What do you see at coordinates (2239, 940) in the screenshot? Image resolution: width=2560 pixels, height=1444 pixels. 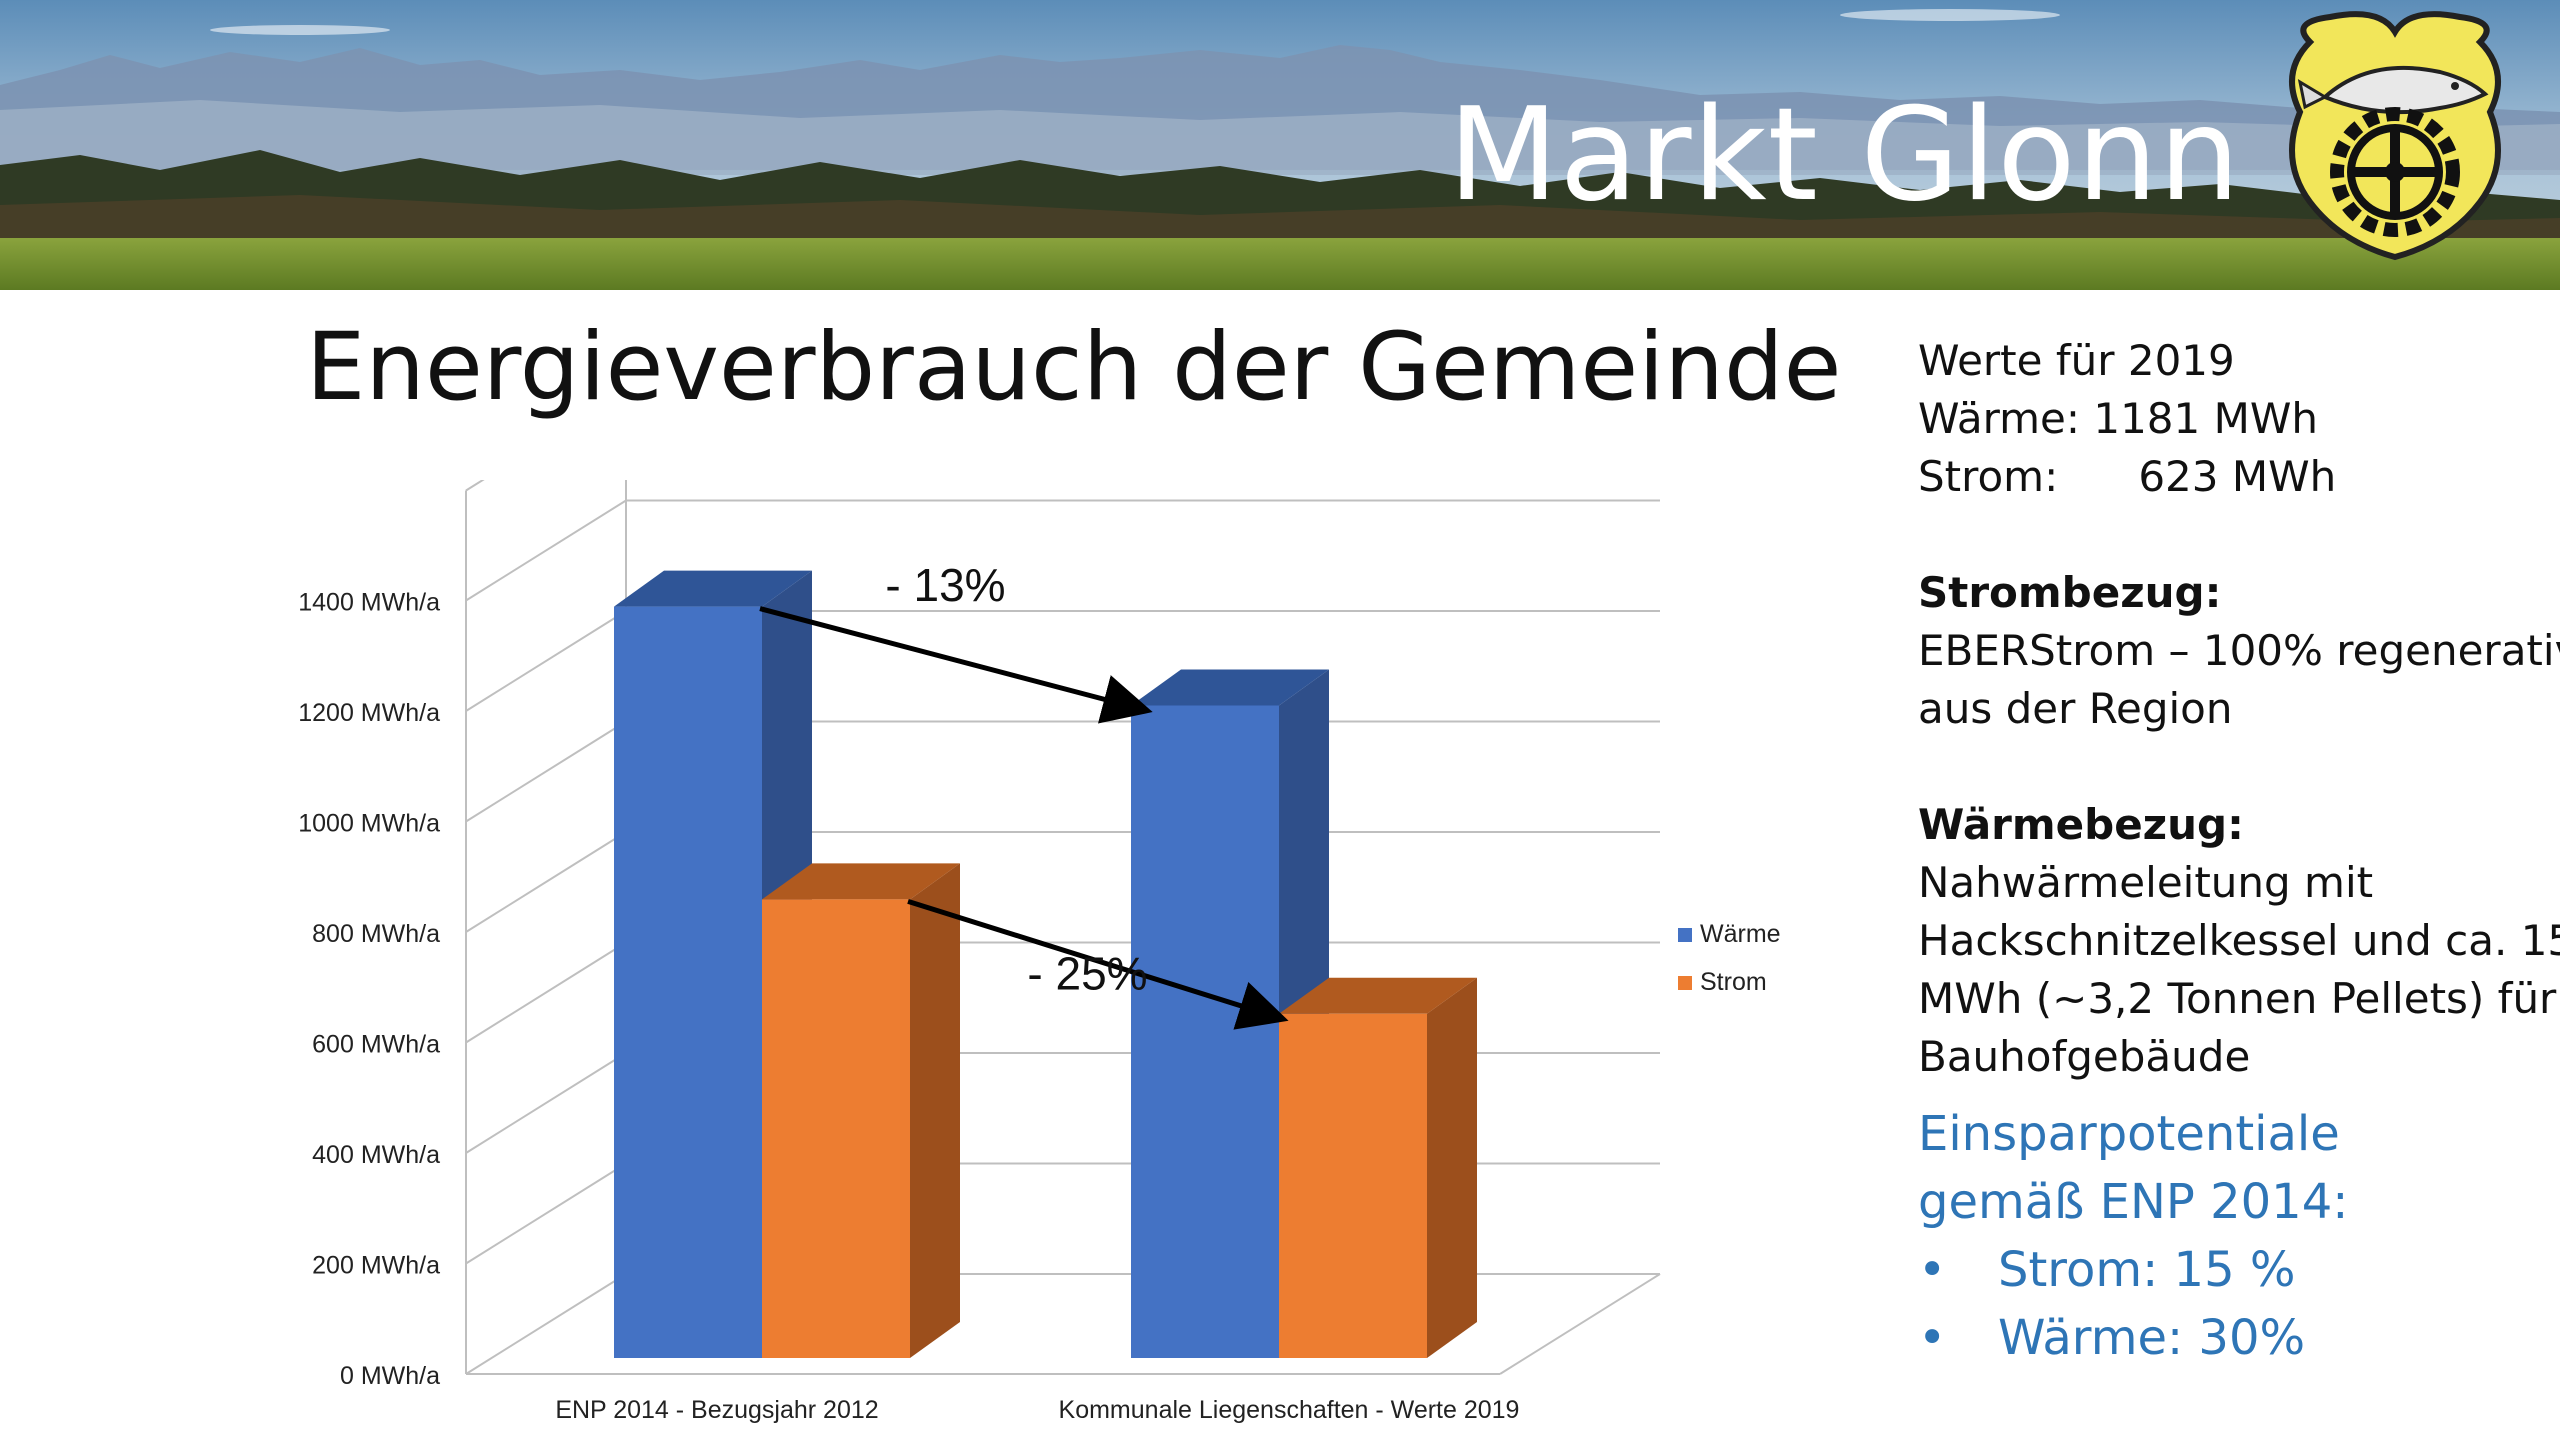 I see `waermebezug-text-2: Hackschnitzelkessel und ca. 15` at bounding box center [2239, 940].